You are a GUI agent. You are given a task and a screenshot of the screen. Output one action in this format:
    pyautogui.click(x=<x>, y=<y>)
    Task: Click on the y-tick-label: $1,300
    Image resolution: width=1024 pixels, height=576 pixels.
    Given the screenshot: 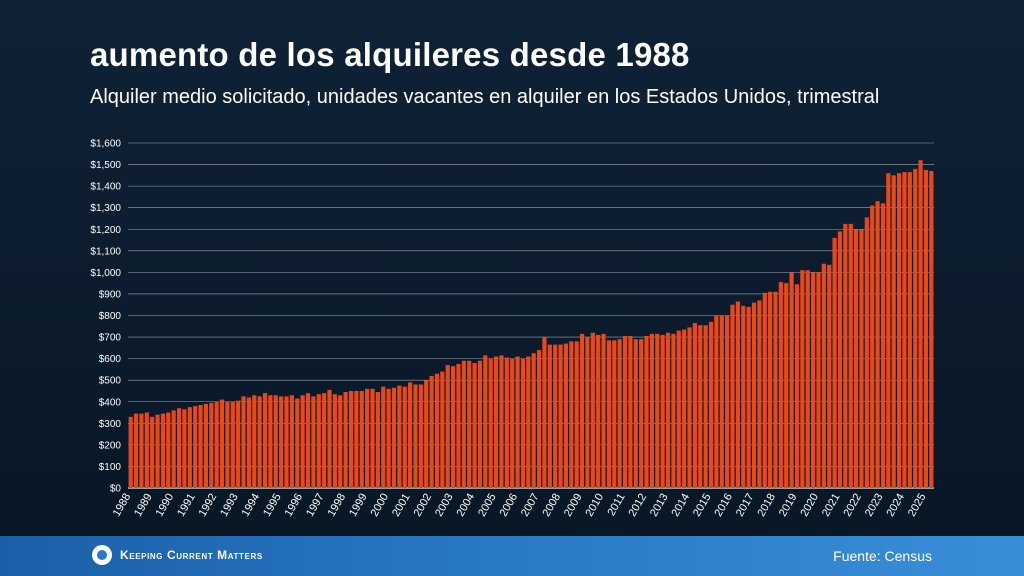 What is the action you would take?
    pyautogui.click(x=105, y=208)
    